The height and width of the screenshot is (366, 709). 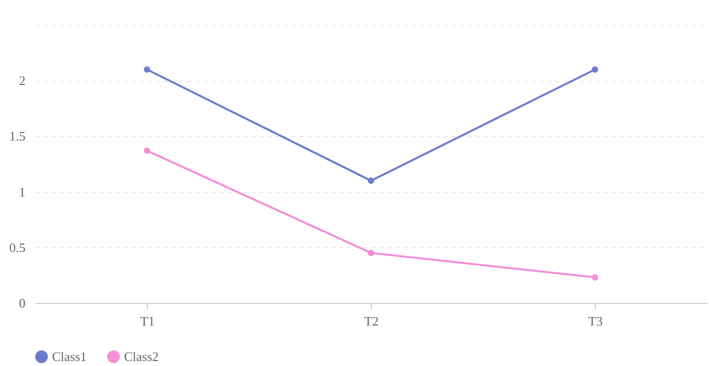 I want to click on legend-label: Class2, so click(x=141, y=356).